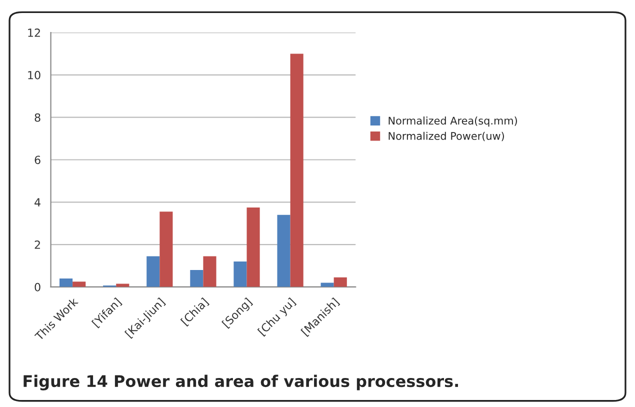  Describe the element at coordinates (37, 160) in the screenshot. I see `y-tick-label: 6` at that location.